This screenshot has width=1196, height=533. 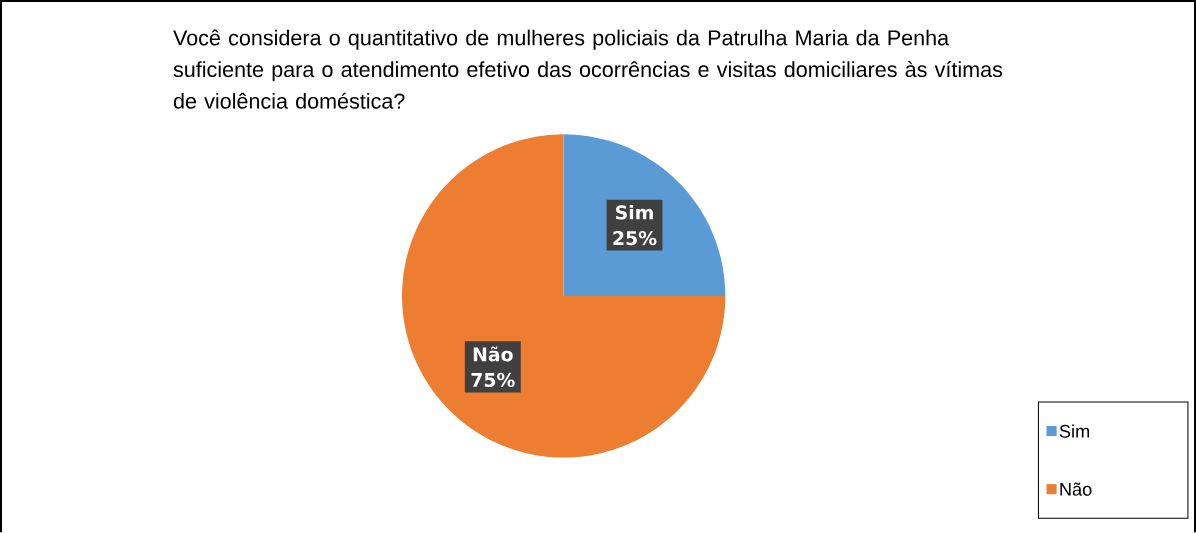 What do you see at coordinates (634, 212) in the screenshot?
I see `slice-label: Sim` at bounding box center [634, 212].